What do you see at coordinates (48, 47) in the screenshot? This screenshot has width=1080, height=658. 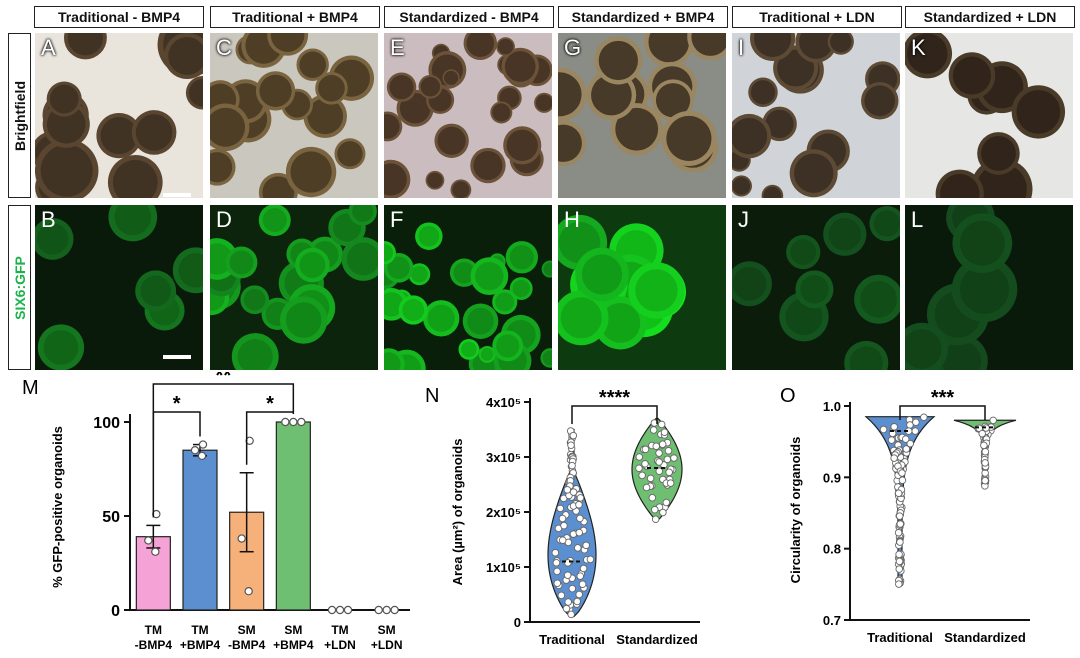 I see `panel-letter-a: A` at bounding box center [48, 47].